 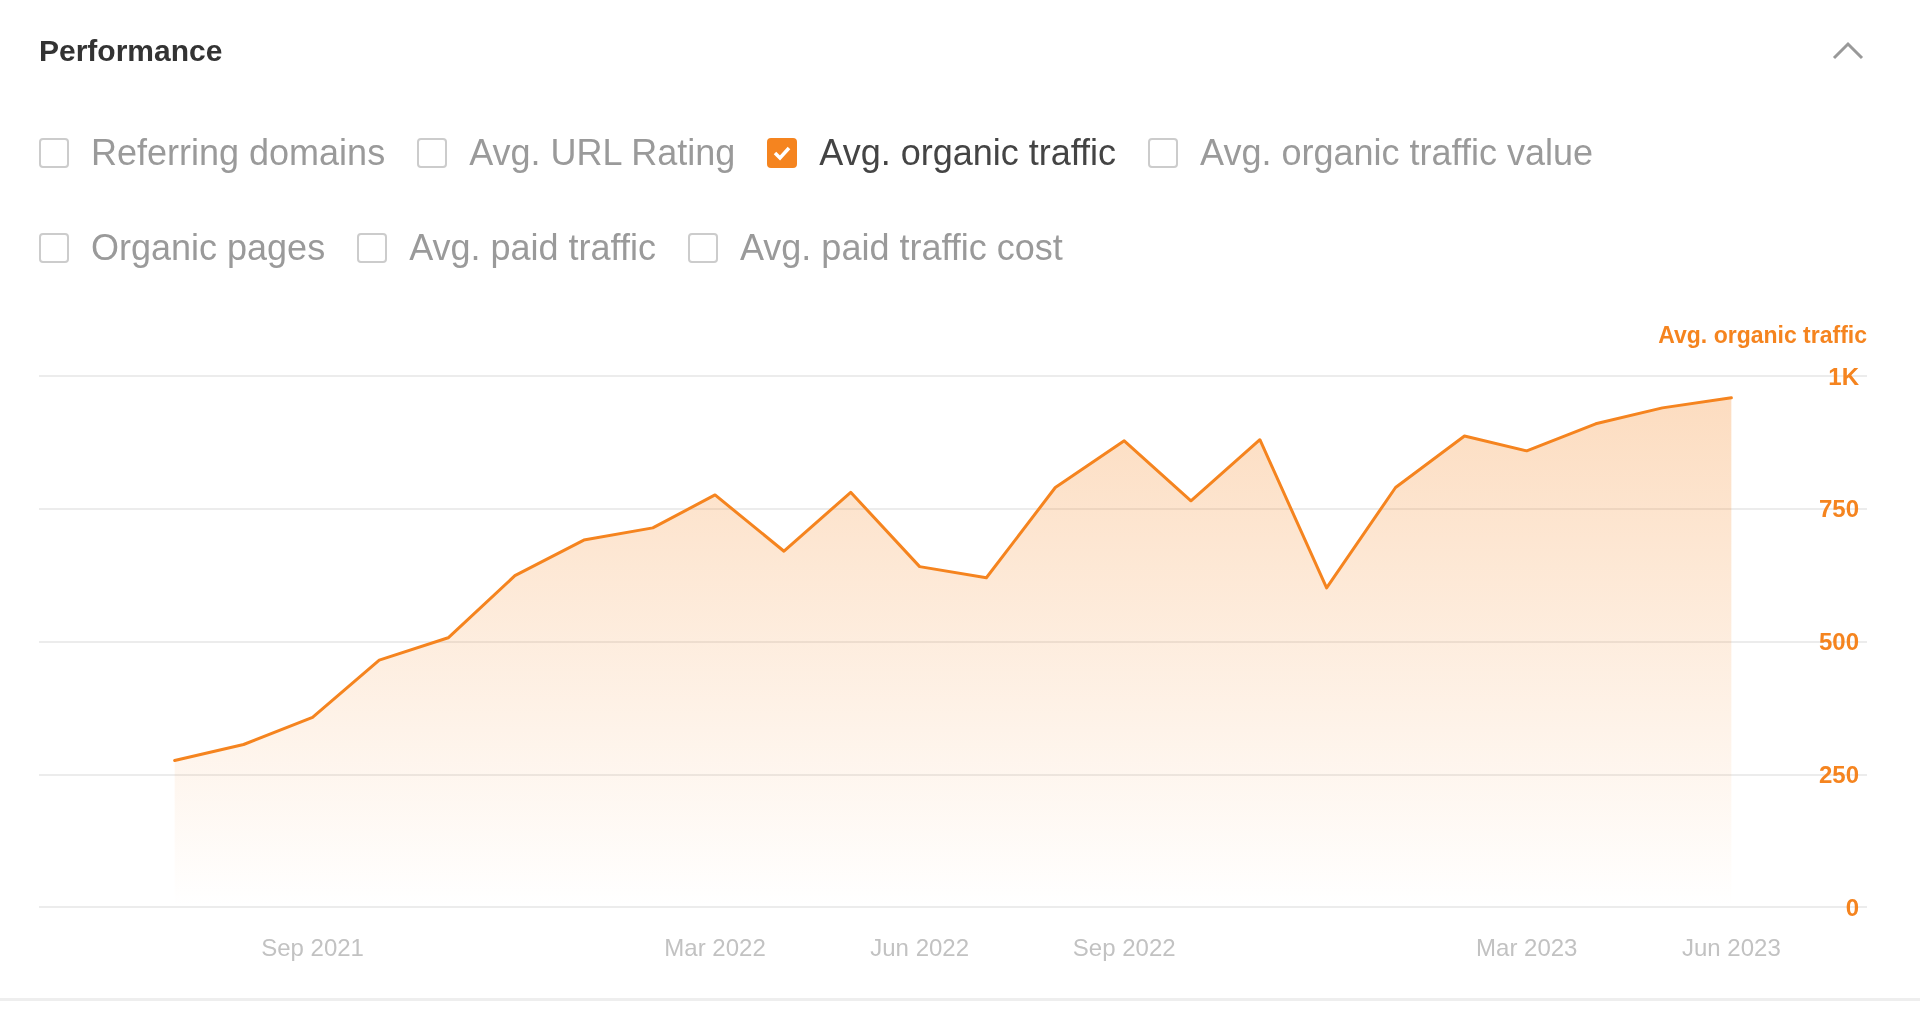 What do you see at coordinates (715, 947) in the screenshot?
I see `x-tick-label: Mar 2022` at bounding box center [715, 947].